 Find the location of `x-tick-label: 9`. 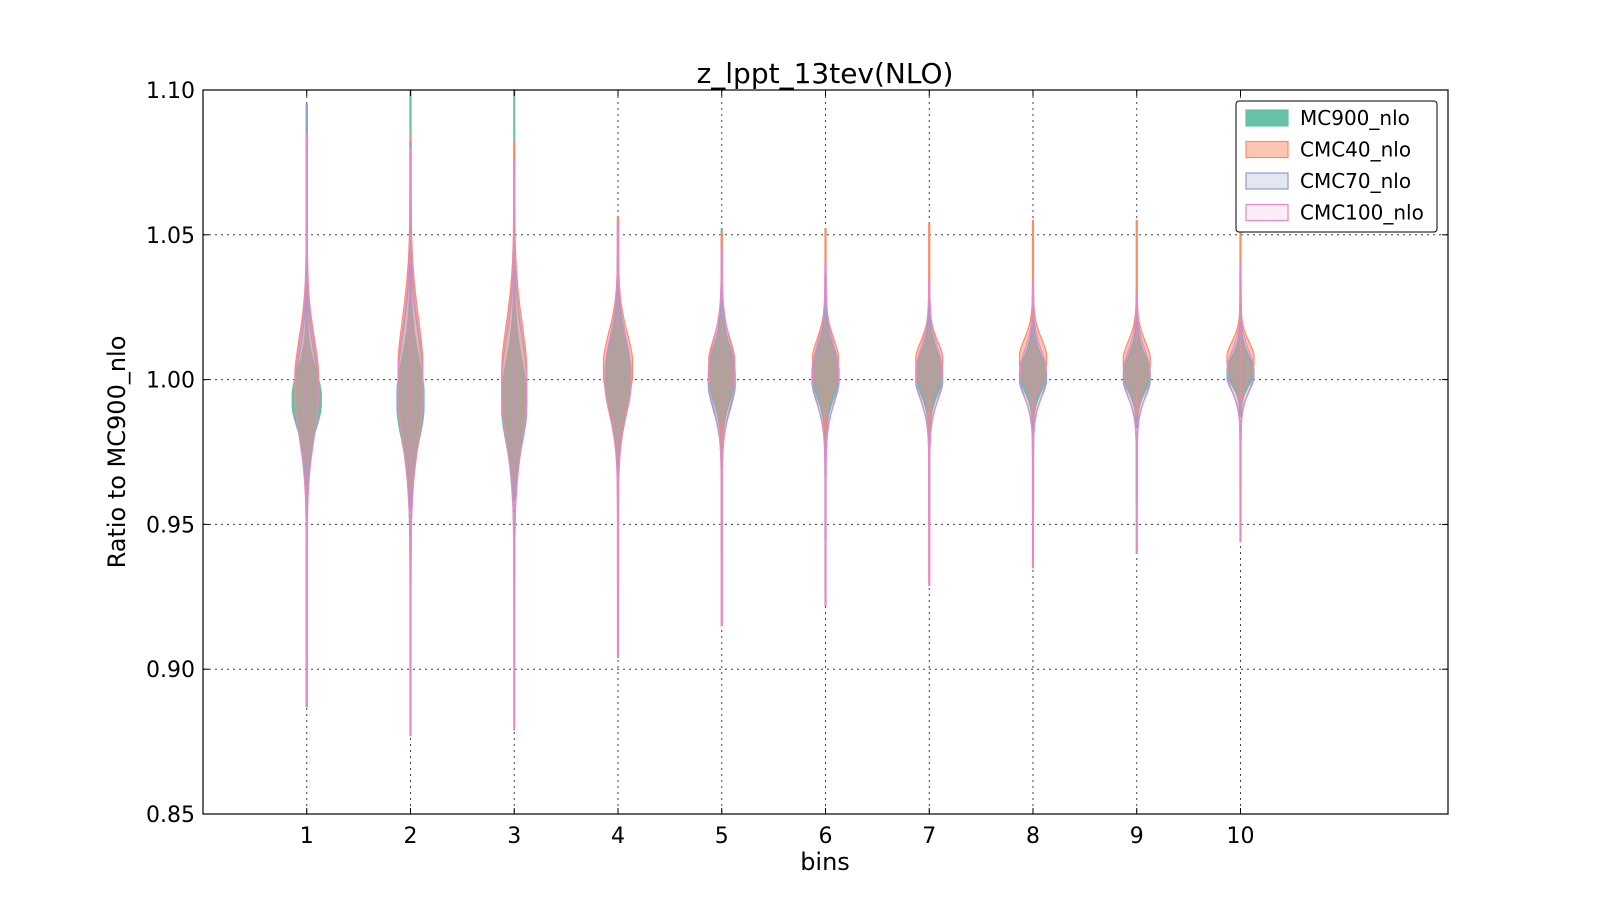

x-tick-label: 9 is located at coordinates (1137, 836).